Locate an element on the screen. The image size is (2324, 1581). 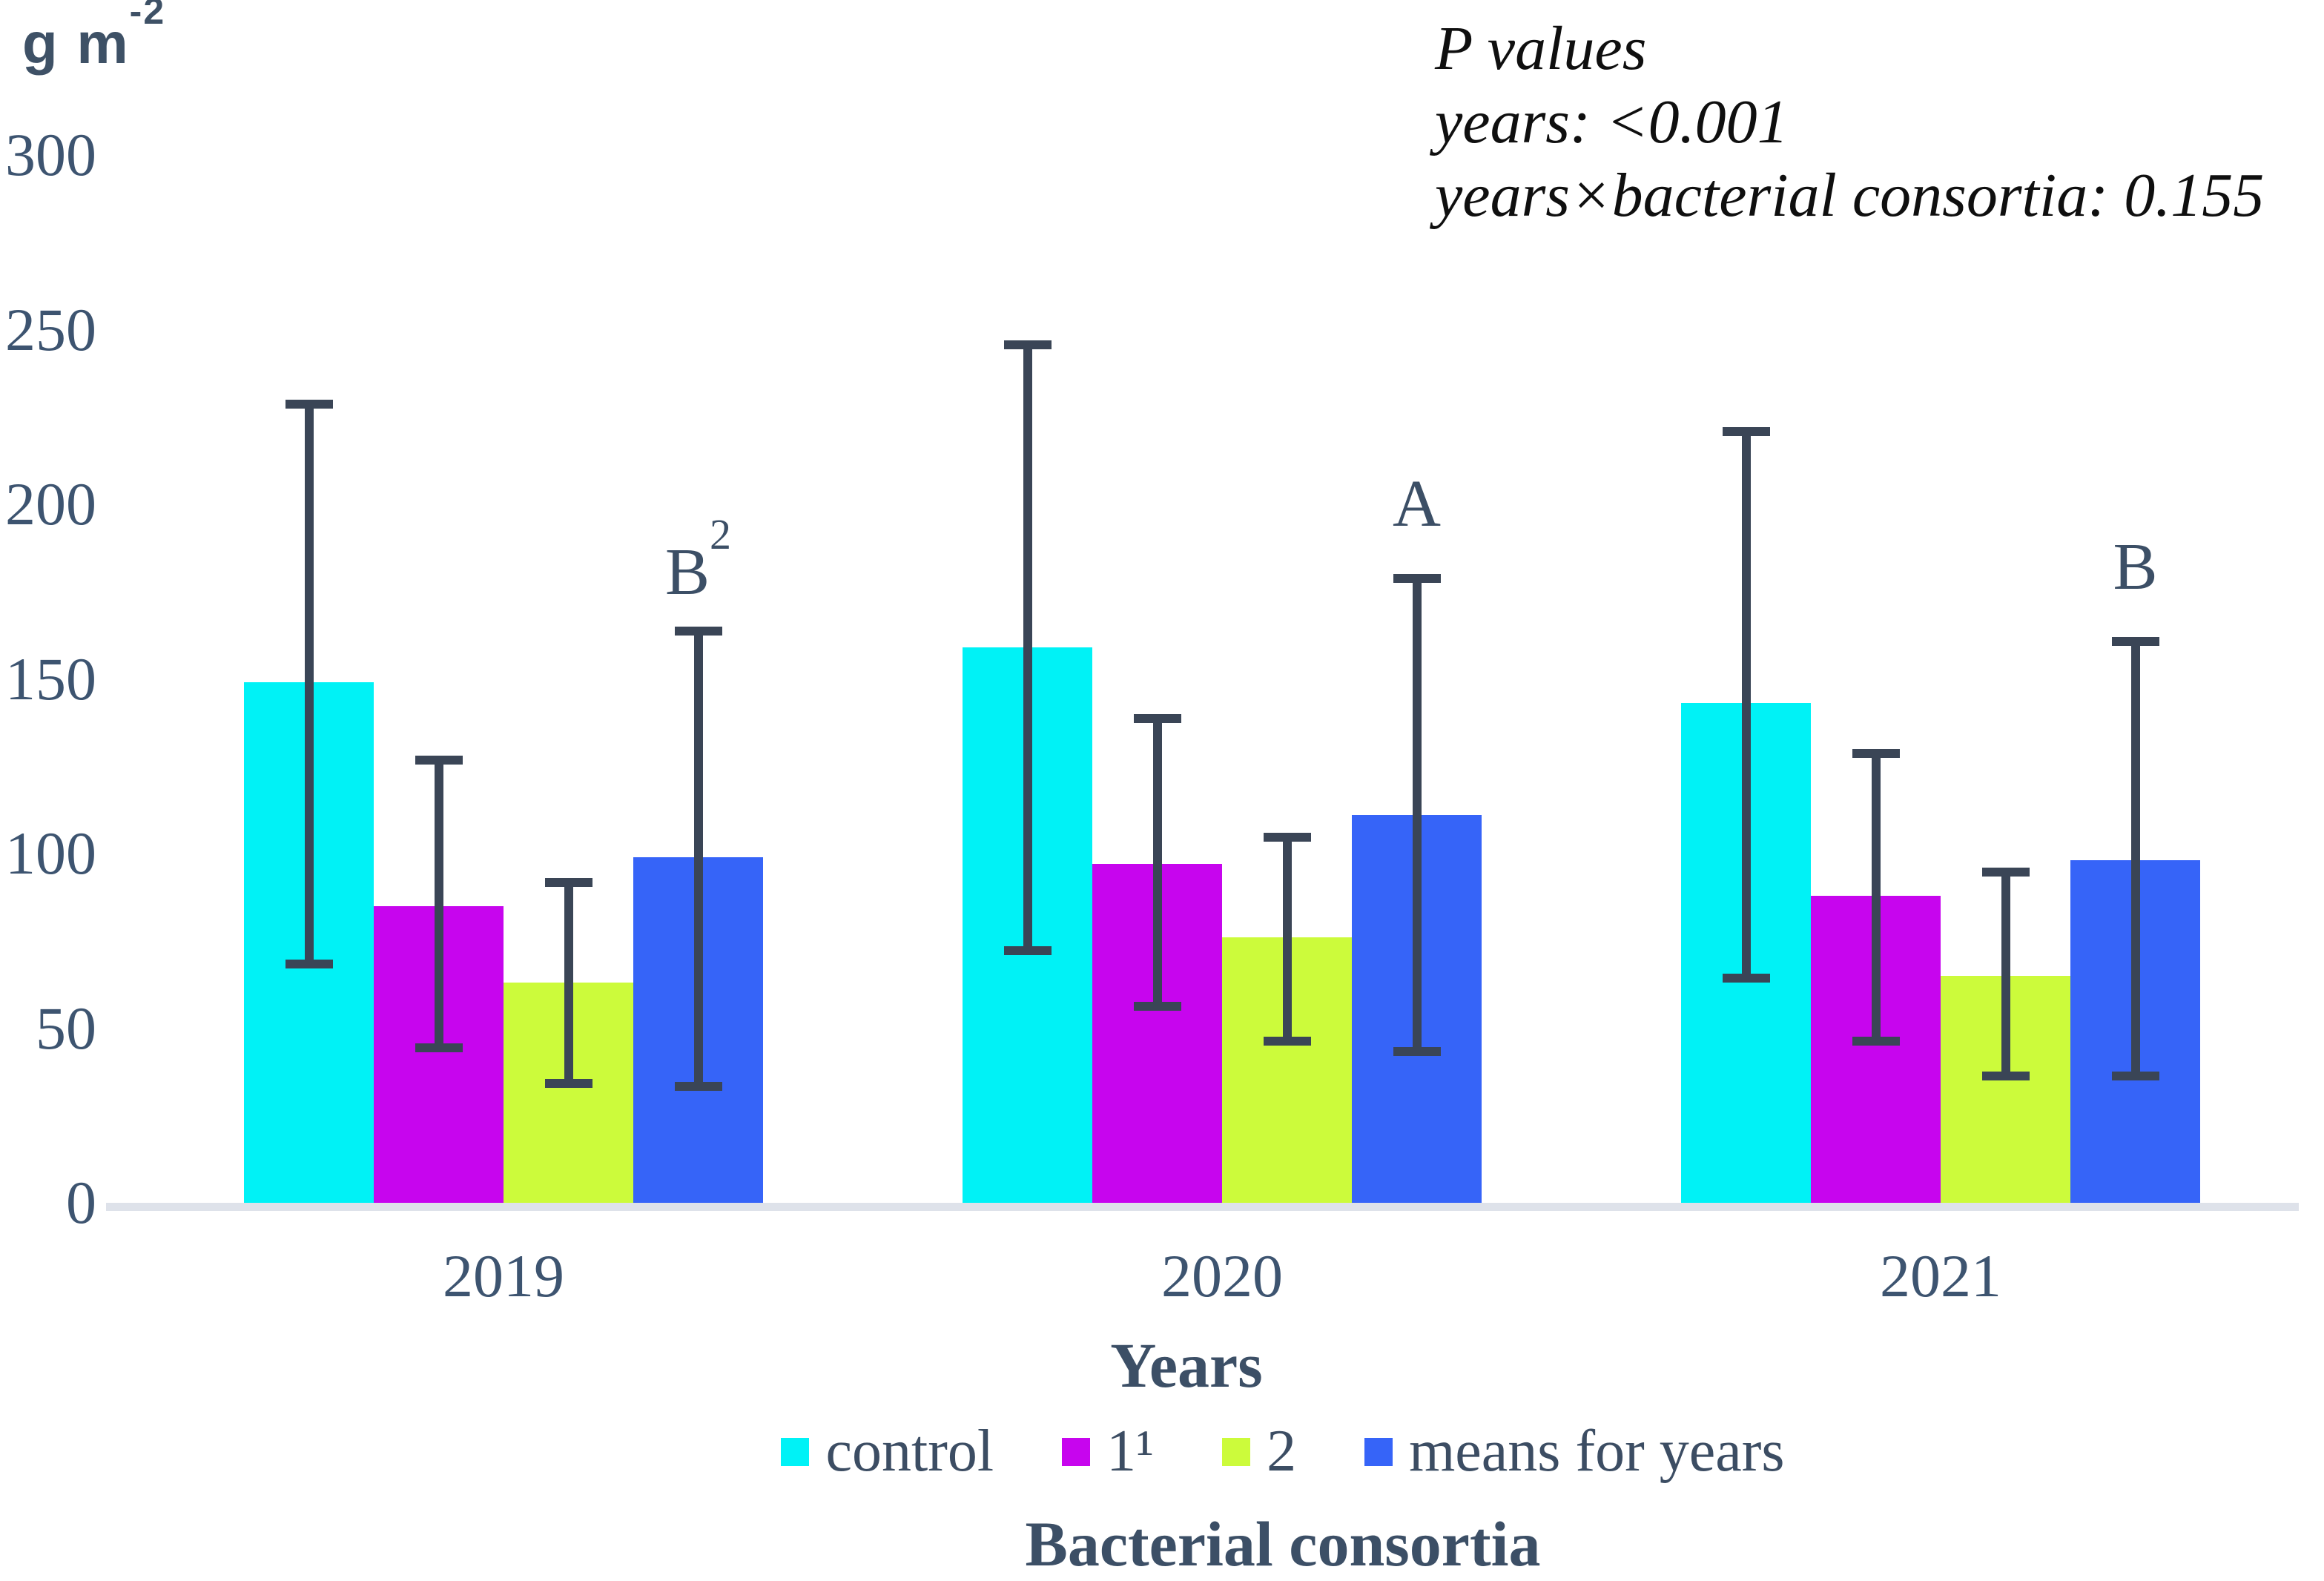
legend-item-meansforyears: means for years is located at coordinates (1574, 1451).